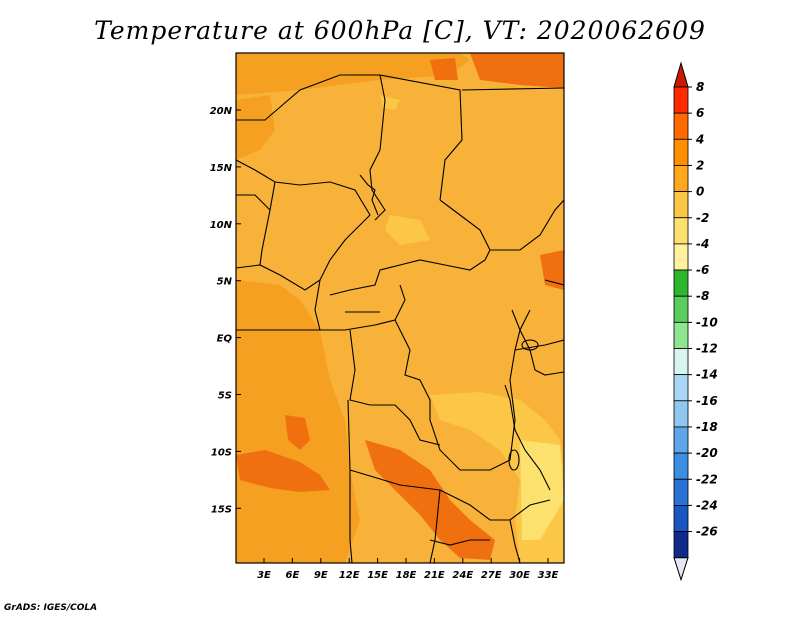 This screenshot has height=618, width=800. What do you see at coordinates (702, 218) in the screenshot?
I see `colorbar-label: -2` at bounding box center [702, 218].